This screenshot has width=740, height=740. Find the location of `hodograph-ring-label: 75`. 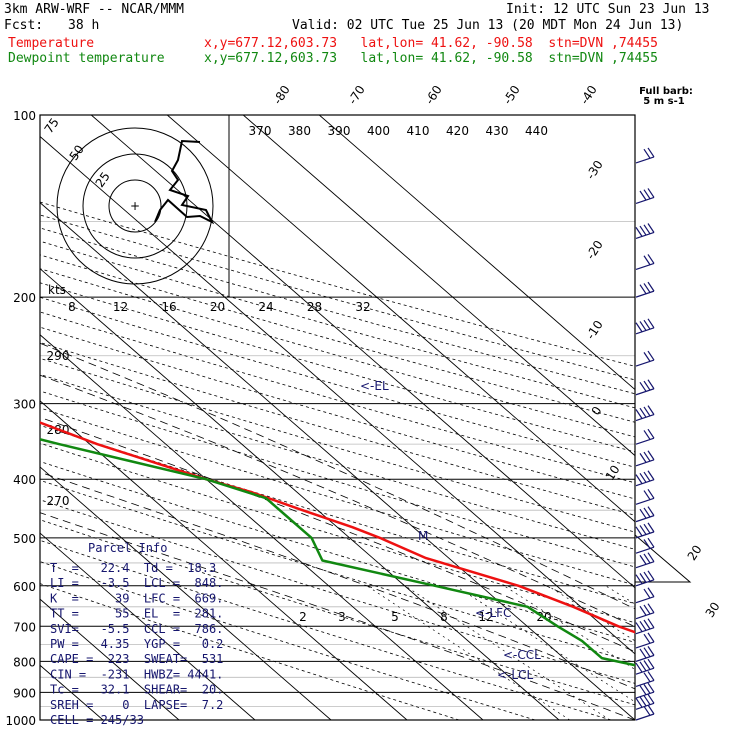

hodograph-ring-label: 75 is located at coordinates (52, 125).